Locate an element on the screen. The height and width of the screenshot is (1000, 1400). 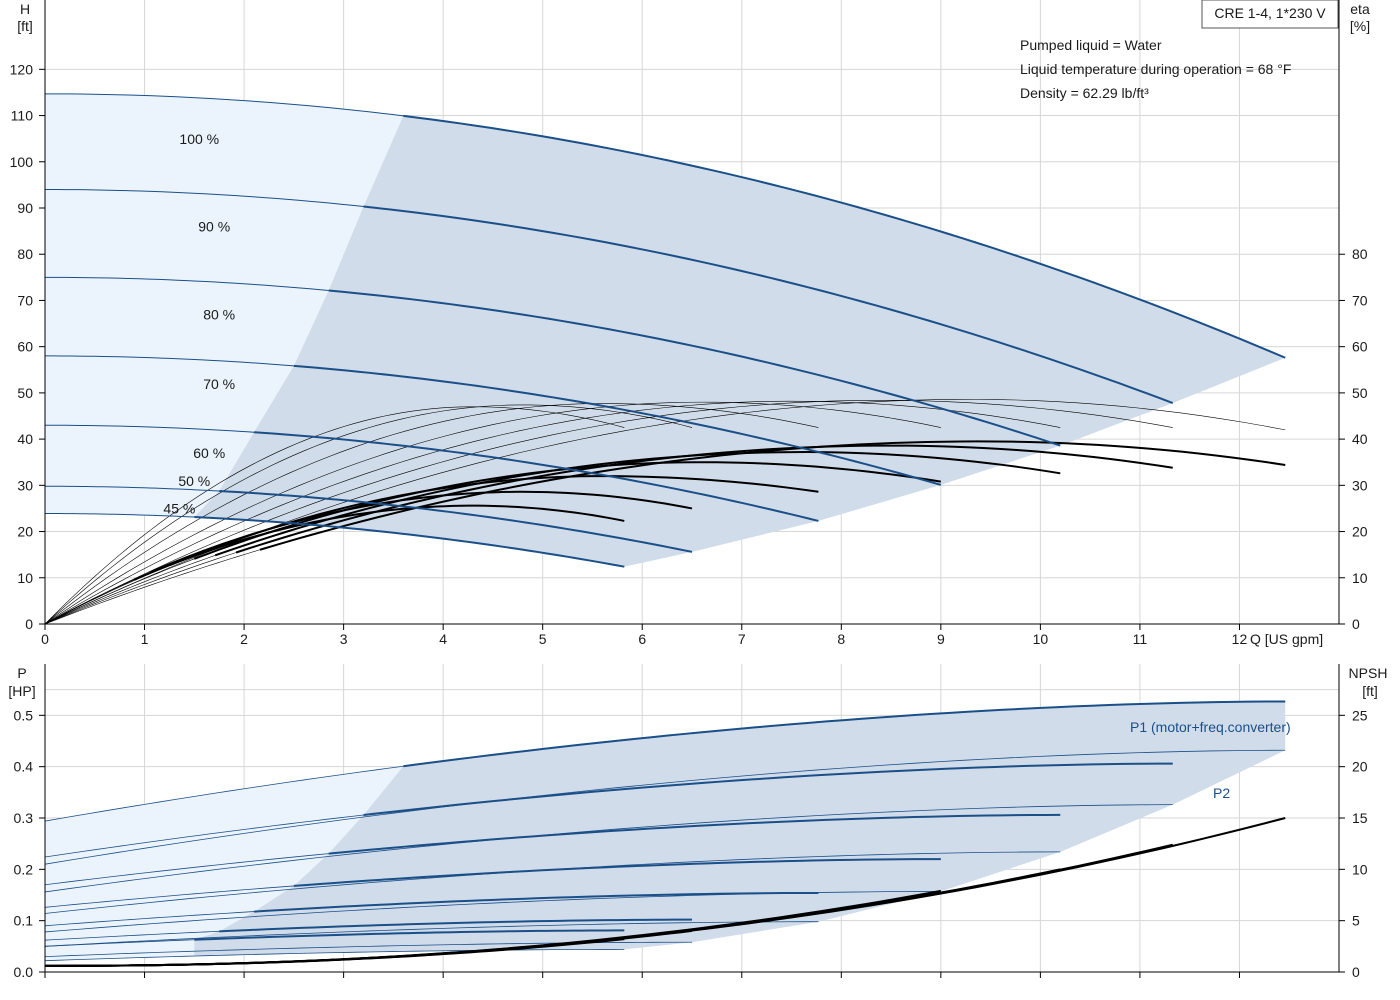
top-right-tick-label: 50 is located at coordinates (1360, 393).